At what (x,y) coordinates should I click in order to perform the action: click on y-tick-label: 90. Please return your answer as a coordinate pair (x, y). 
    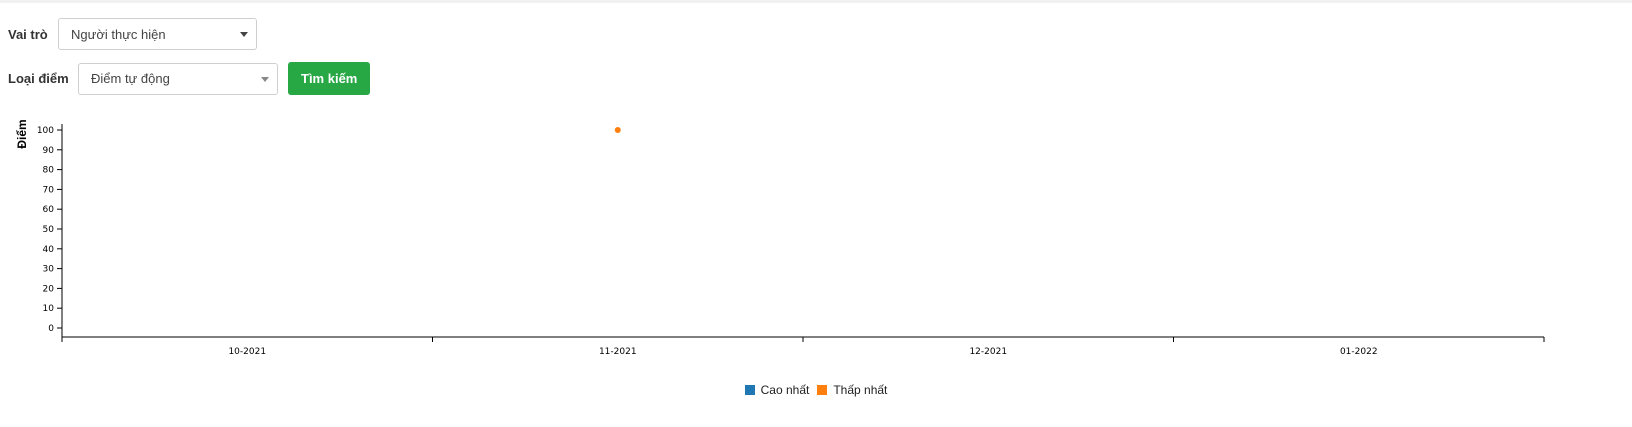
    Looking at the image, I should click on (49, 151).